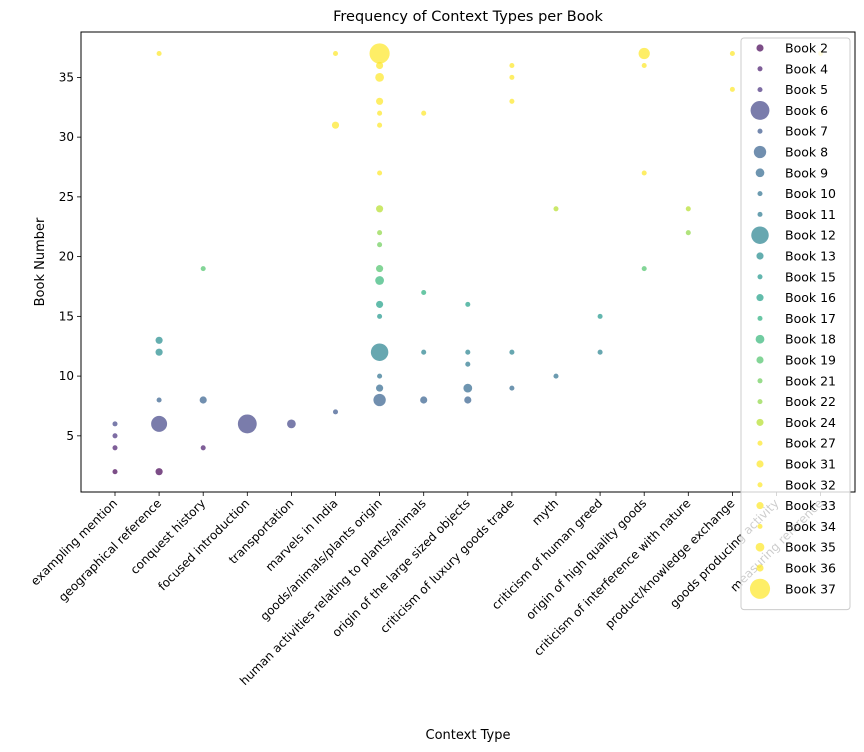 The image size is (864, 752). What do you see at coordinates (810, 588) in the screenshot?
I see `legend-label-26: Book 37` at bounding box center [810, 588].